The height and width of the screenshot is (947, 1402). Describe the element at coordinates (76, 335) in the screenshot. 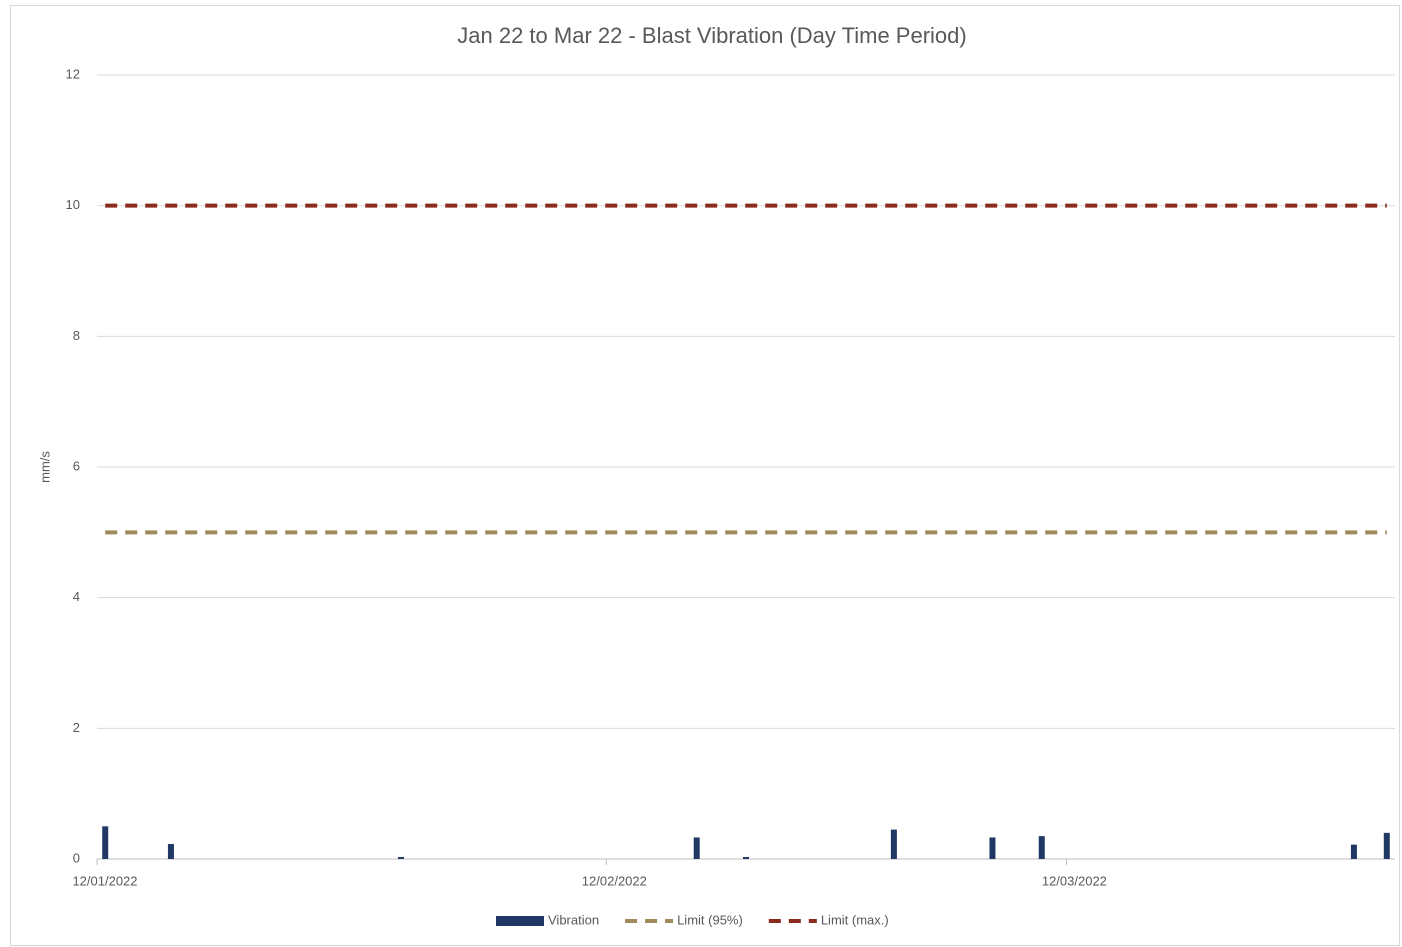

I see `y-tick-label: 8` at that location.